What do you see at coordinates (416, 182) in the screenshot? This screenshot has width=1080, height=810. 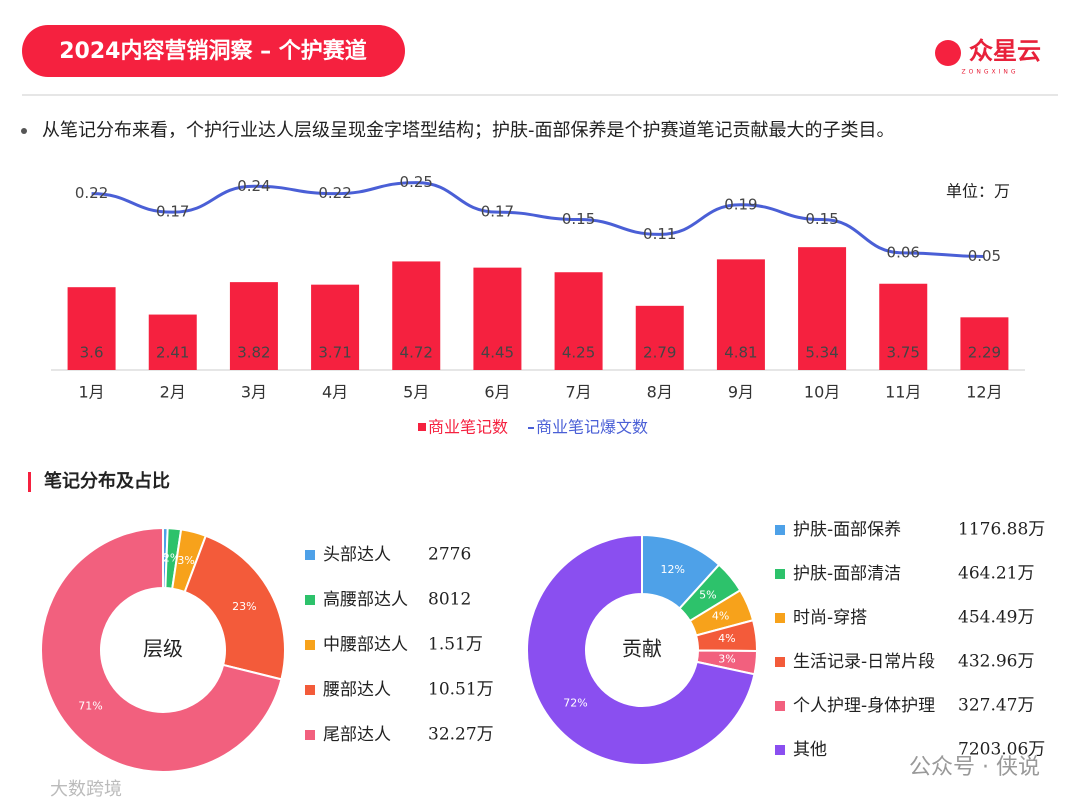 I see `data-label: 0.25` at bounding box center [416, 182].